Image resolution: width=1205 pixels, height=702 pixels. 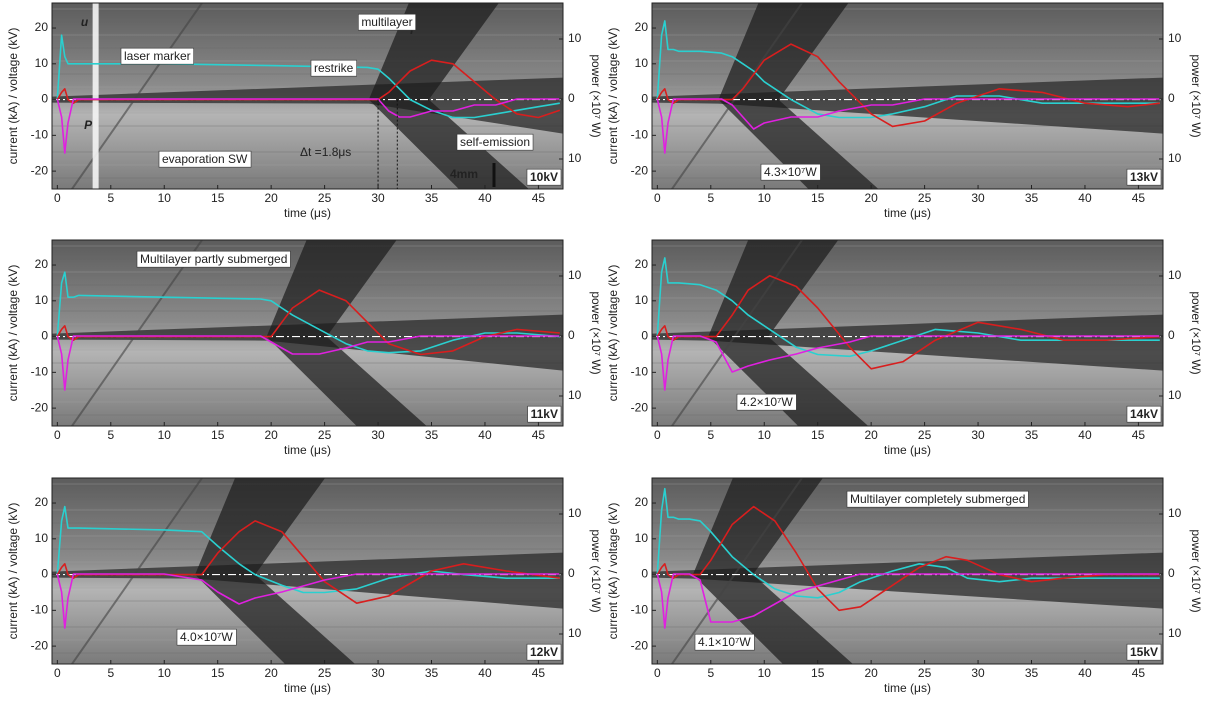 I want to click on annotation: self-emission, so click(x=495, y=142).